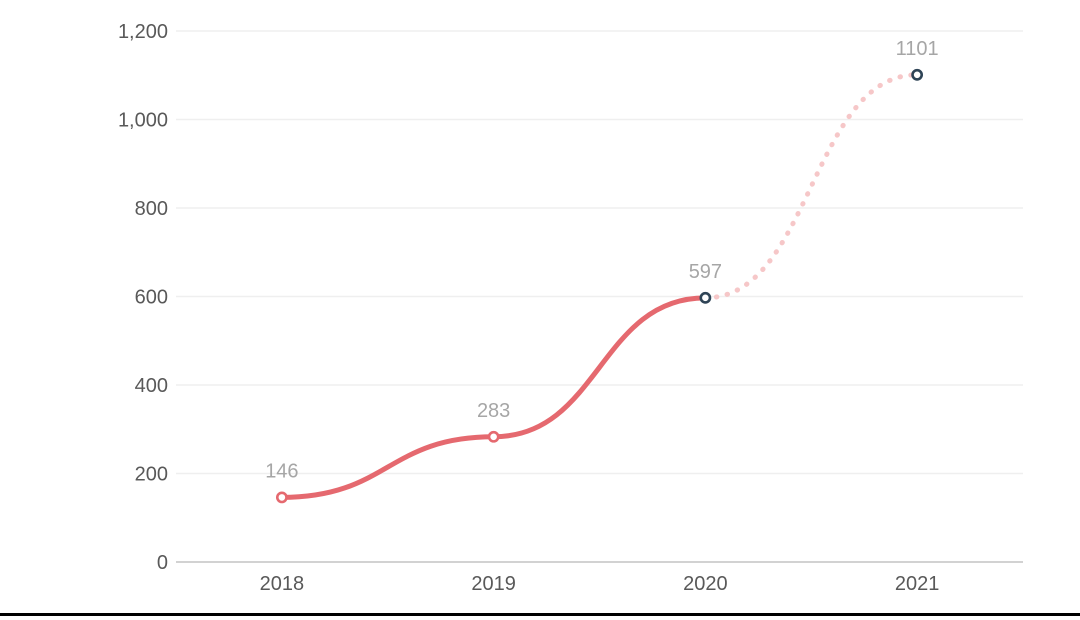  What do you see at coordinates (705, 272) in the screenshot?
I see `data-point-label: 597` at bounding box center [705, 272].